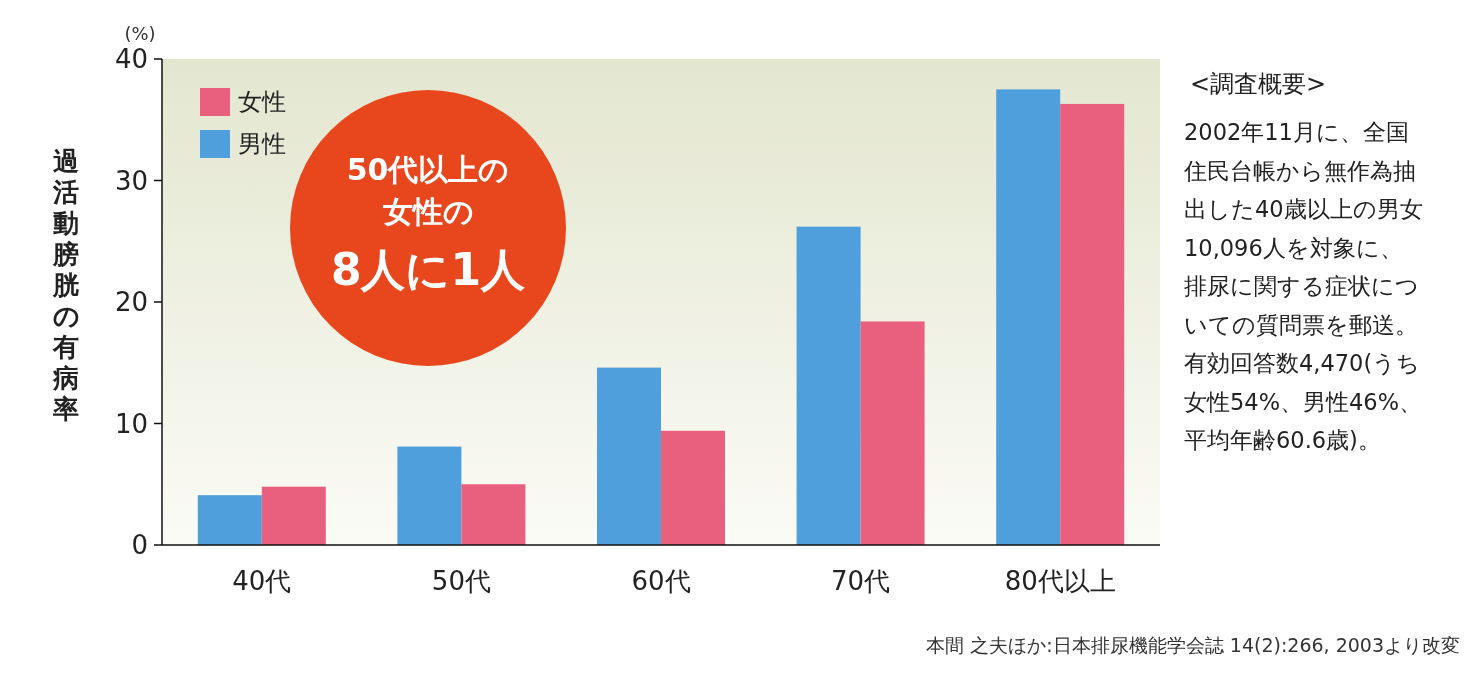  Describe the element at coordinates (131, 423) in the screenshot. I see `y-tick-label: 10` at that location.